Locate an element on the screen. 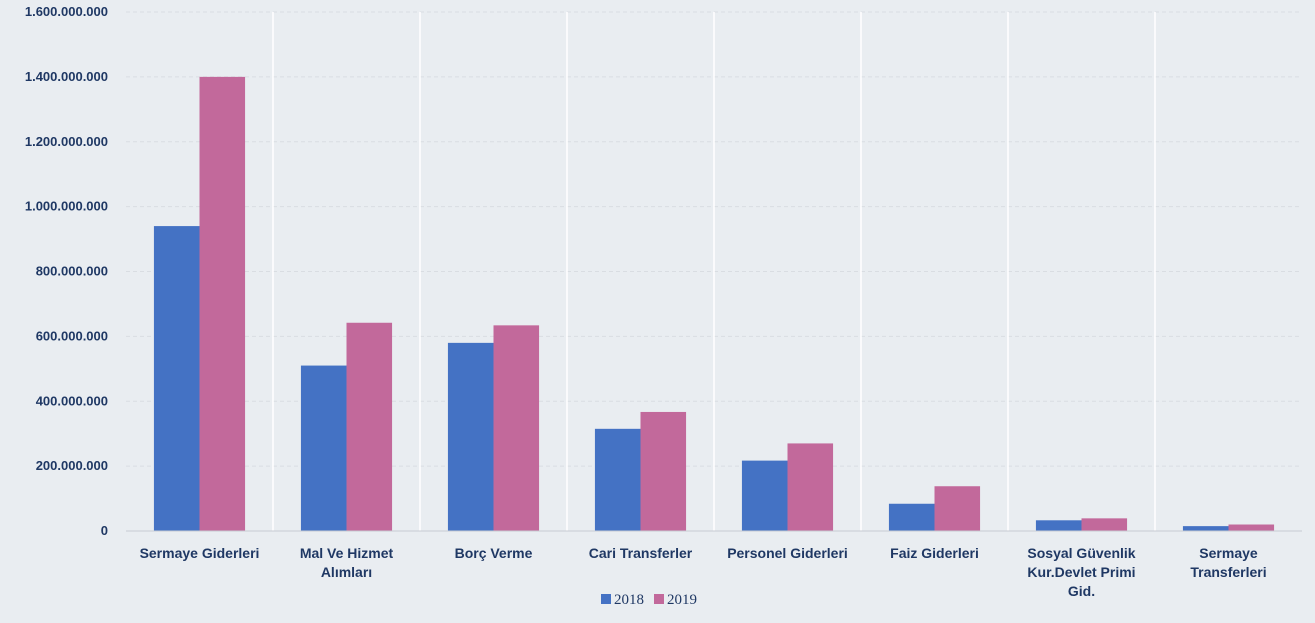 The image size is (1315, 623). x-tick-label: Faiz Giderleri is located at coordinates (934, 553).